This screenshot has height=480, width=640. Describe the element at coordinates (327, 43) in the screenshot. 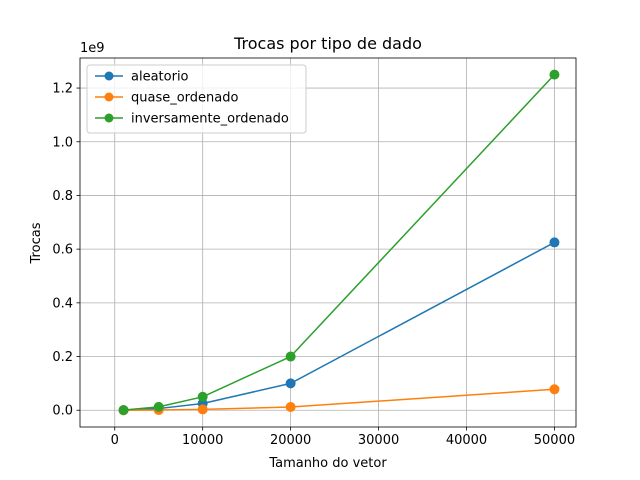

I see `chart-title: Trocas por tipo de dado` at that location.